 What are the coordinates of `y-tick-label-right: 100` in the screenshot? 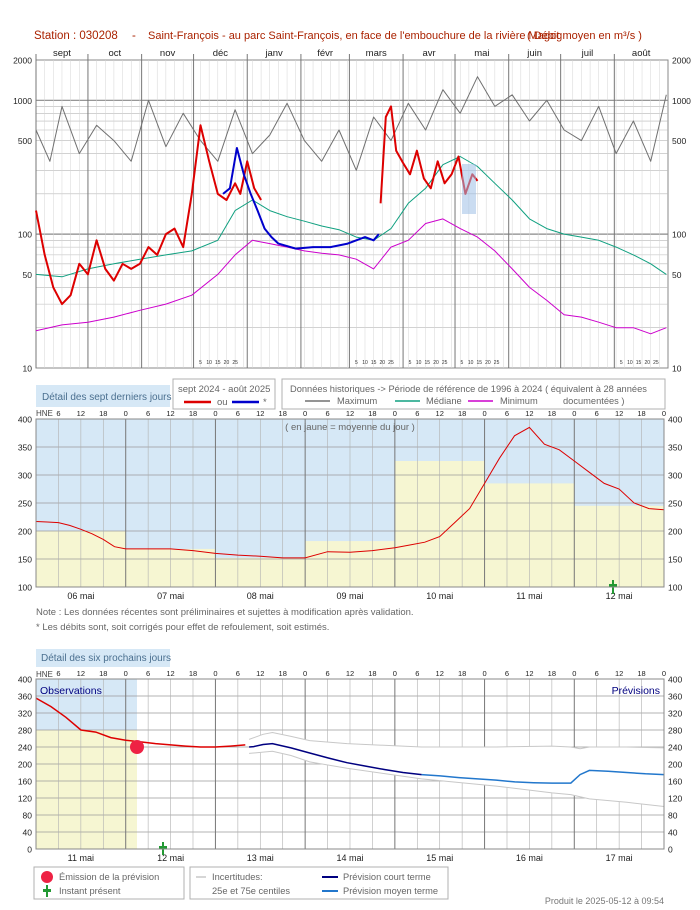 It's located at (679, 235).